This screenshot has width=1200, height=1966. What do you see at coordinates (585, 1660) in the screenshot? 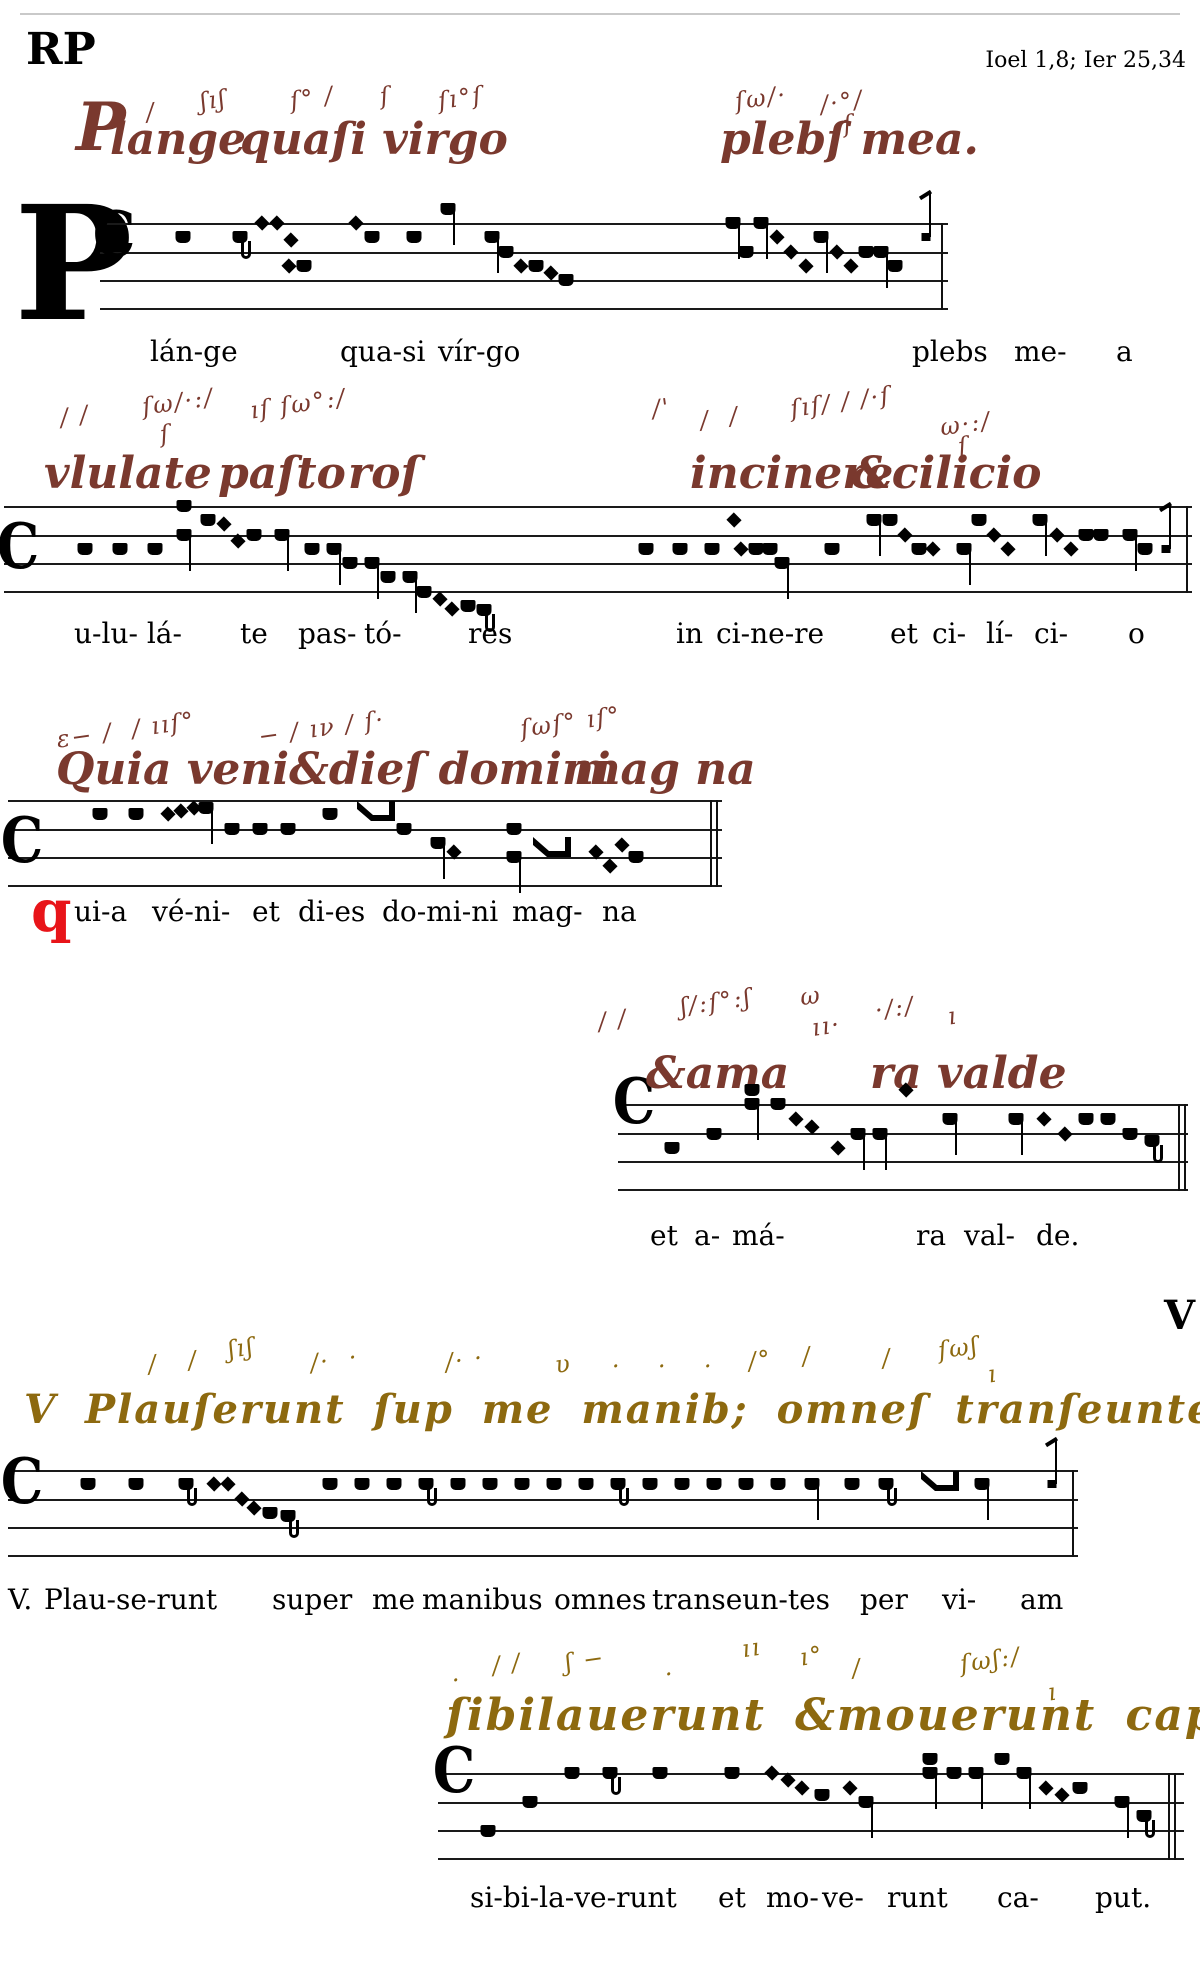
I see `neume-mark: ʃ −` at bounding box center [585, 1660].